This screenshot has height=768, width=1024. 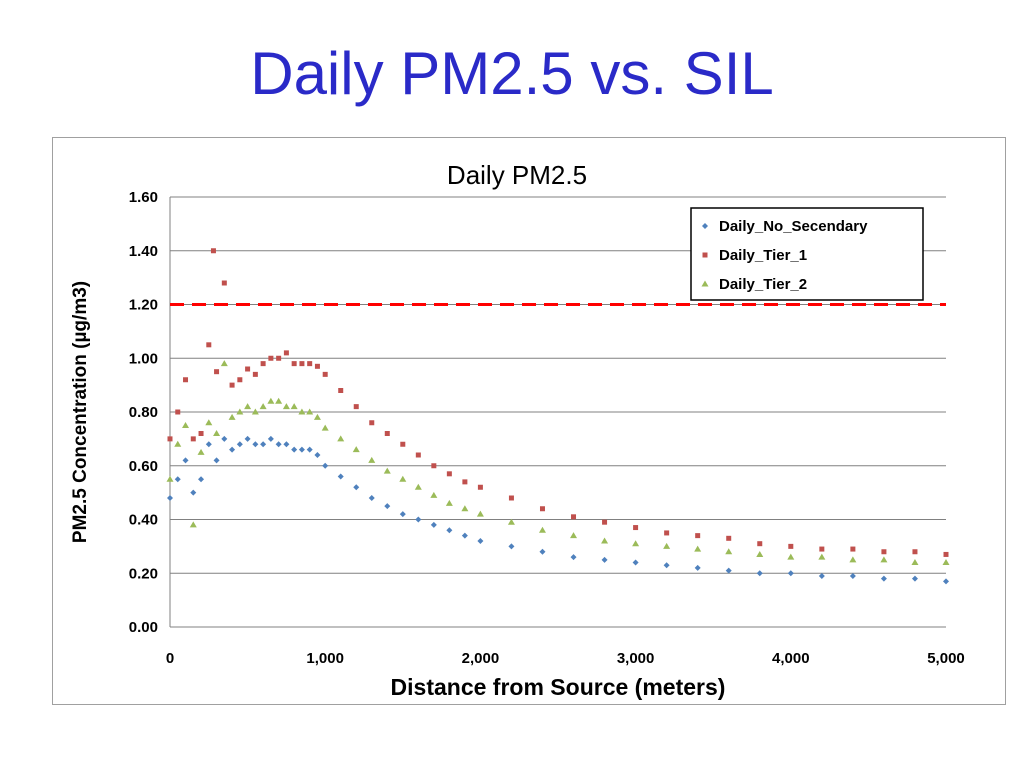 What do you see at coordinates (143, 305) in the screenshot?
I see `y-tick-label: 1.20` at bounding box center [143, 305].